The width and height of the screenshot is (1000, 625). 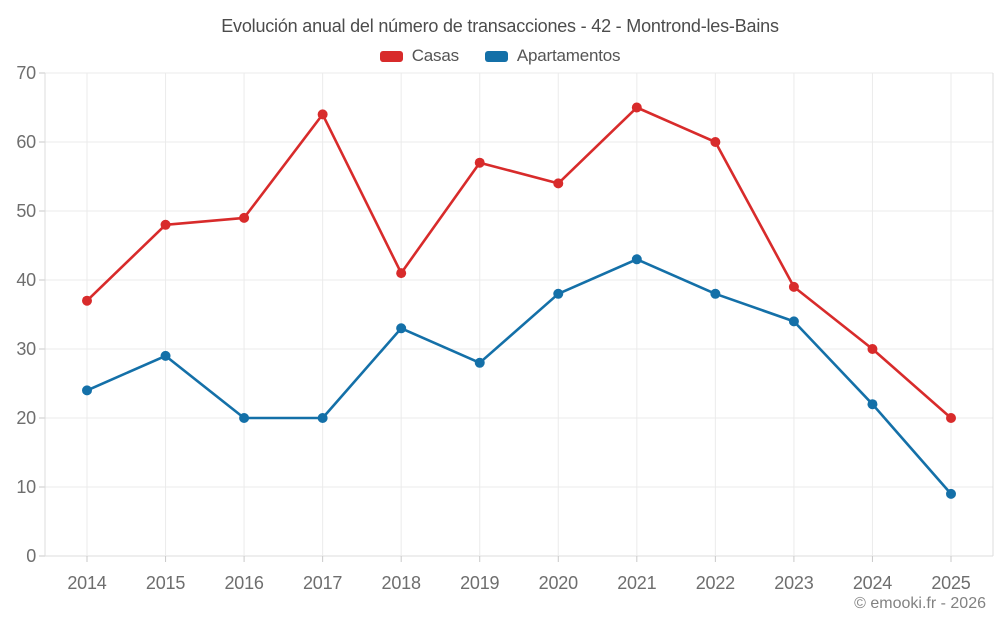 I want to click on legend-item-apartamentos: Apartamentos, so click(x=552, y=56).